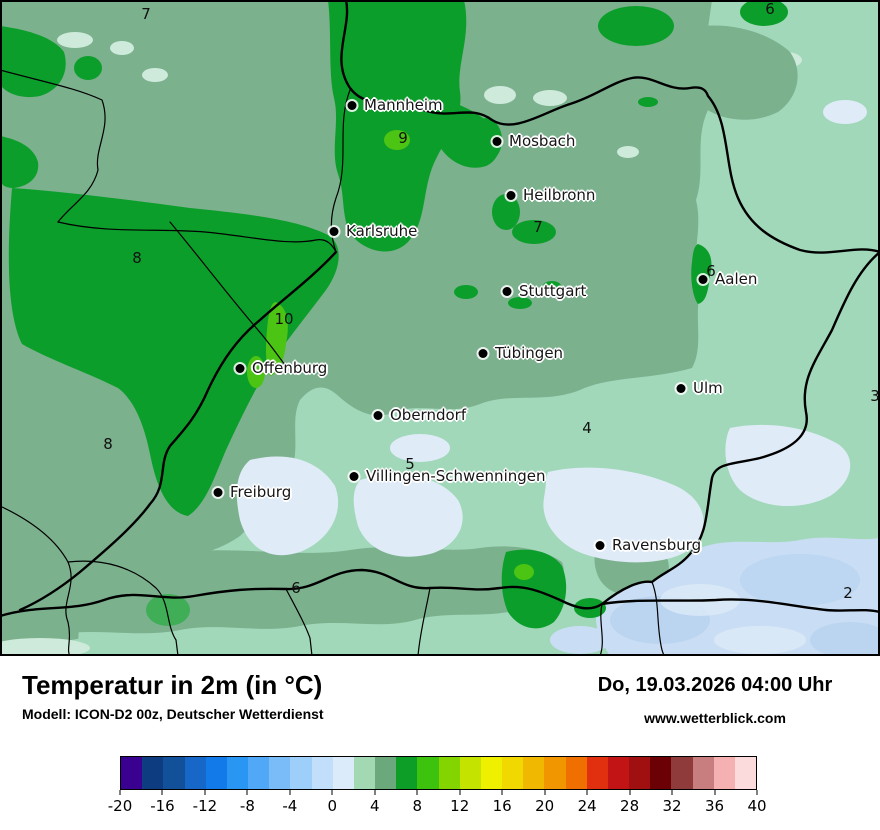 The width and height of the screenshot is (880, 830). I want to click on city-label: Mannheim, so click(403, 105).